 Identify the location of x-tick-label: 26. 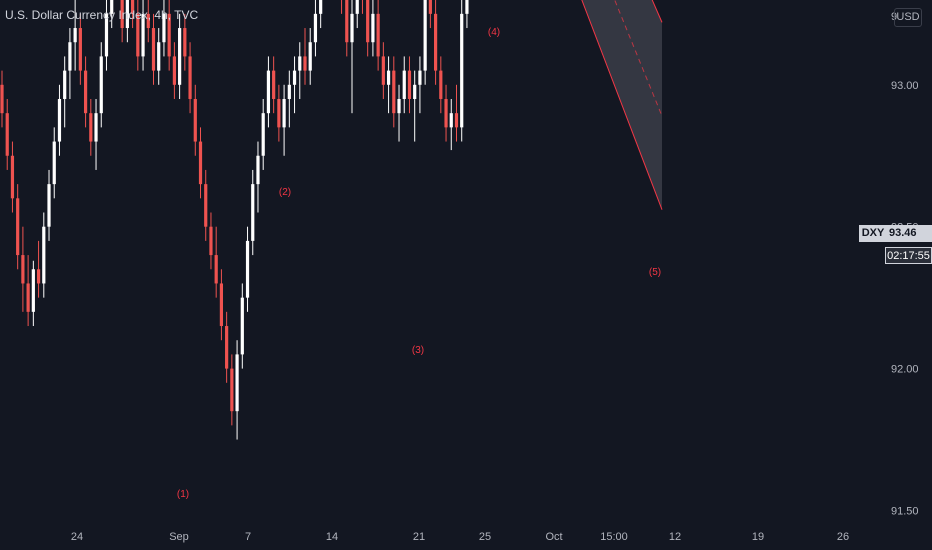
(843, 537).